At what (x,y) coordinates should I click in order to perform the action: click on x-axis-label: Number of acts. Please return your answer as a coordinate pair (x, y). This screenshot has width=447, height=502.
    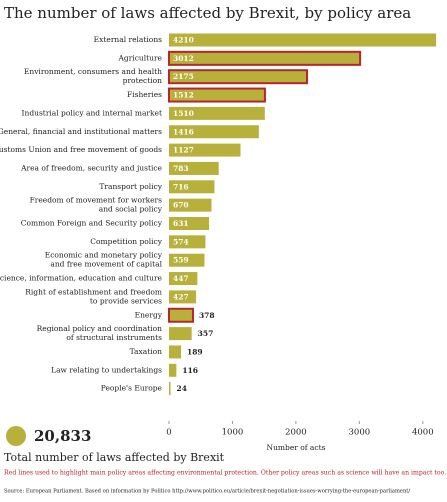
    Looking at the image, I should click on (296, 447).